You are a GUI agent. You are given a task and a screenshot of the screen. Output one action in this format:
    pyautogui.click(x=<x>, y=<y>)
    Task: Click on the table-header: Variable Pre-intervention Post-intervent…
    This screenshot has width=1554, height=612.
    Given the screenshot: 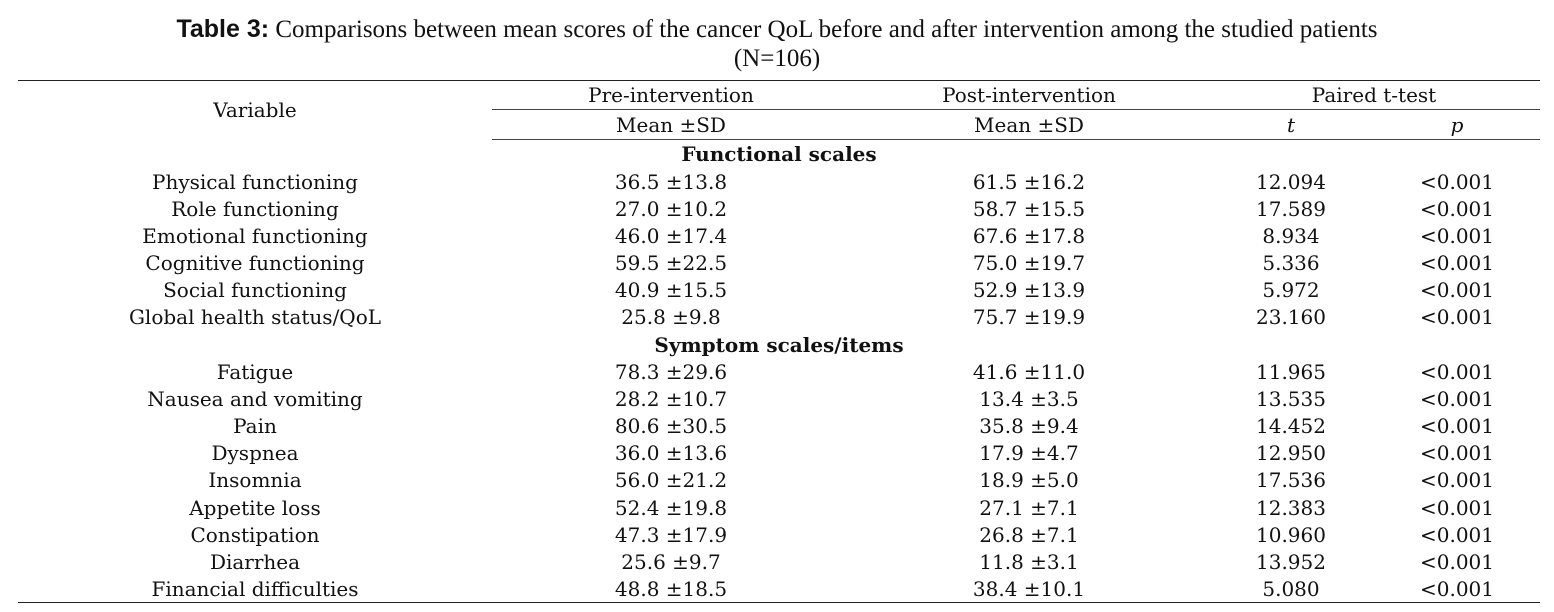 What is the action you would take?
    pyautogui.click(x=779, y=110)
    